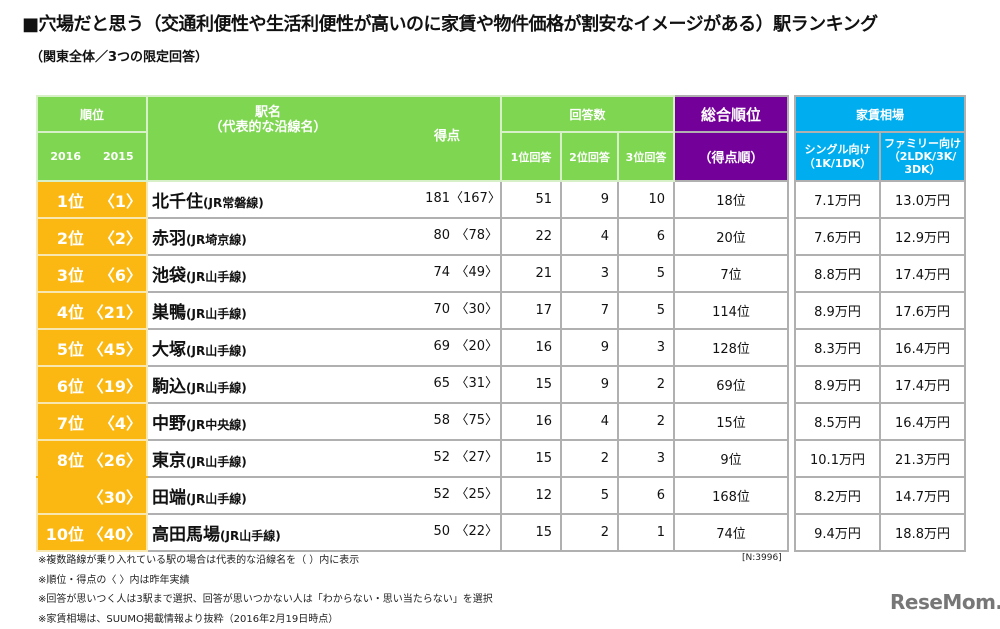  Describe the element at coordinates (267, 112) in the screenshot. I see `header-station-label: 駅名` at that location.